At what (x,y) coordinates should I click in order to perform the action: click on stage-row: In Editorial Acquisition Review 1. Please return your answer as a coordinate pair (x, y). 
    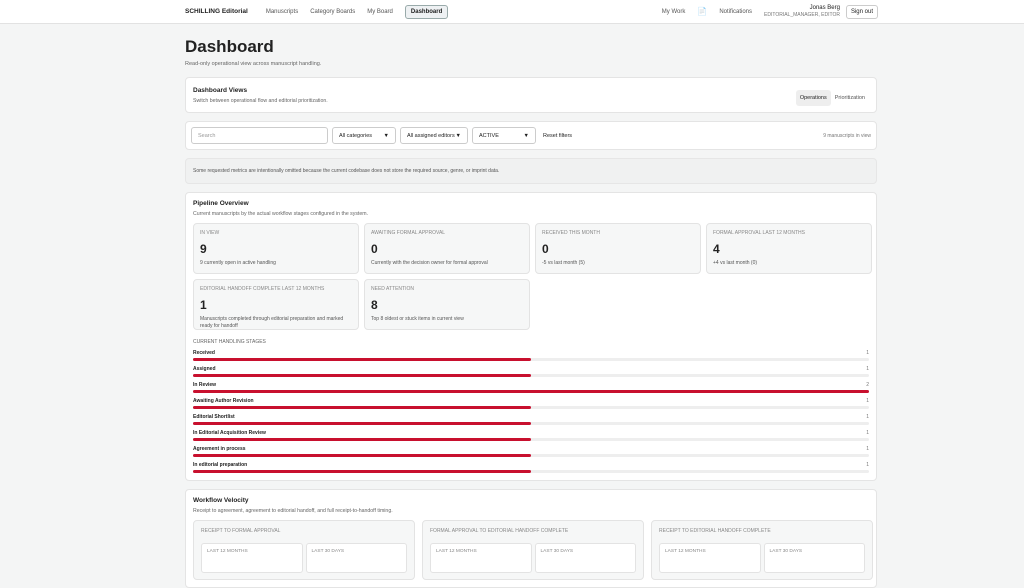
    Looking at the image, I should click on (531, 435).